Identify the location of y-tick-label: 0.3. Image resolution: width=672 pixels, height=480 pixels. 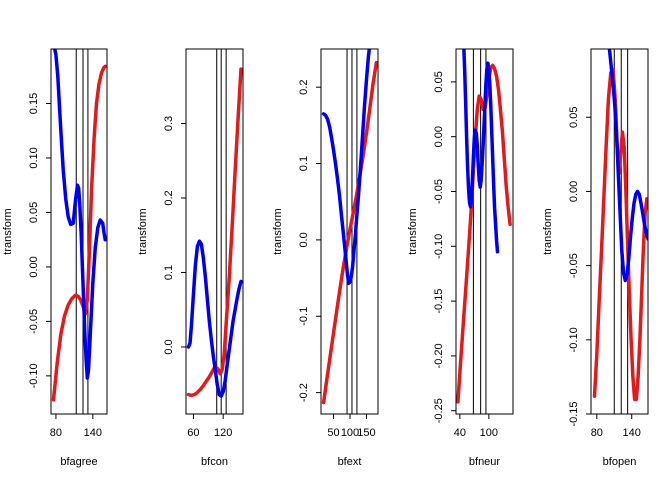
(169, 123).